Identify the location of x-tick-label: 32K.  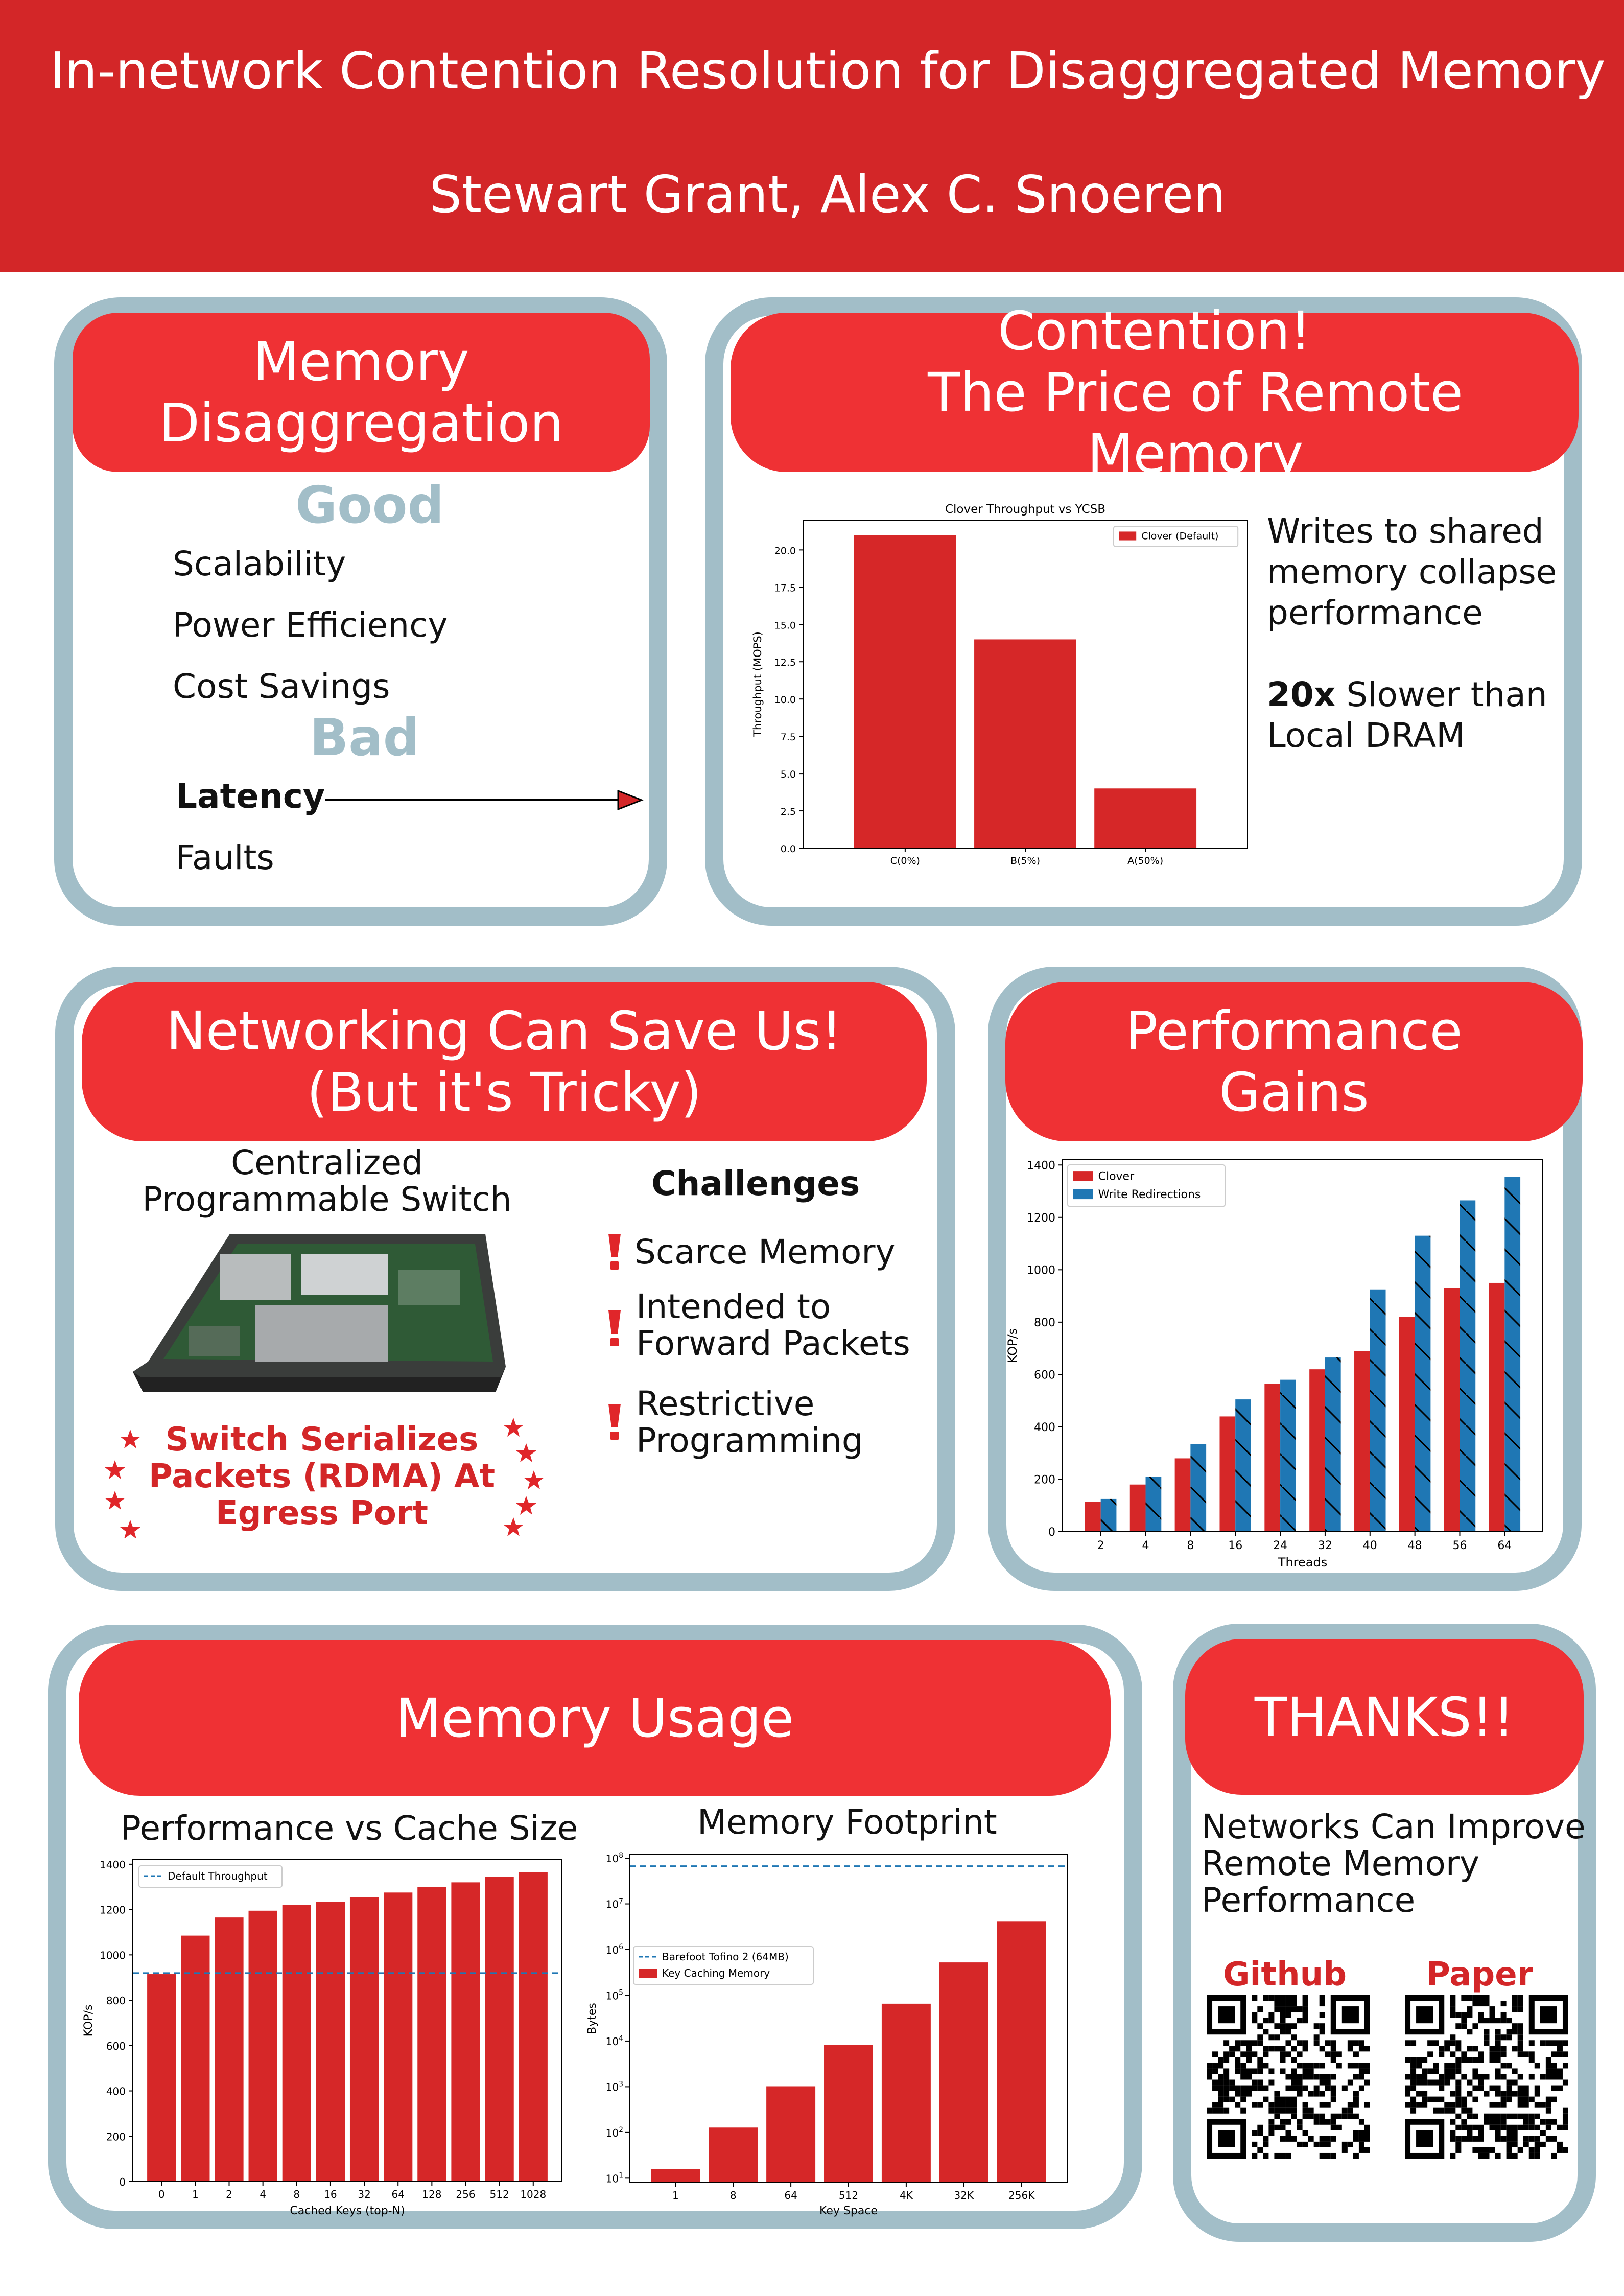
(964, 2195).